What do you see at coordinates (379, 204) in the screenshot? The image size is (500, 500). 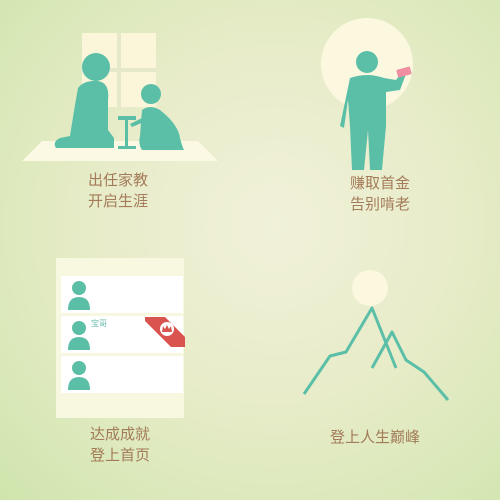 I see `caption-line: 告别啃老` at bounding box center [379, 204].